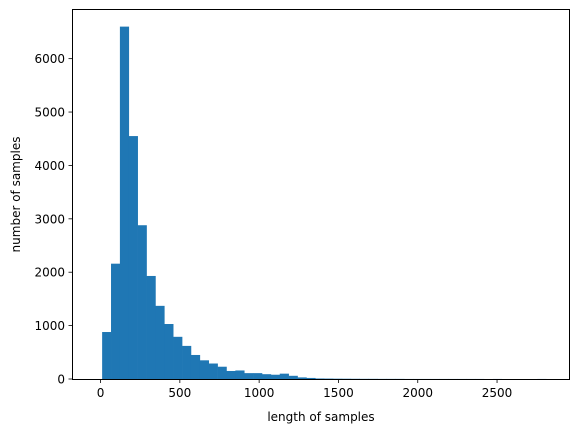 The height and width of the screenshot is (432, 580). I want to click on x-axis-label: length of samples, so click(320, 417).